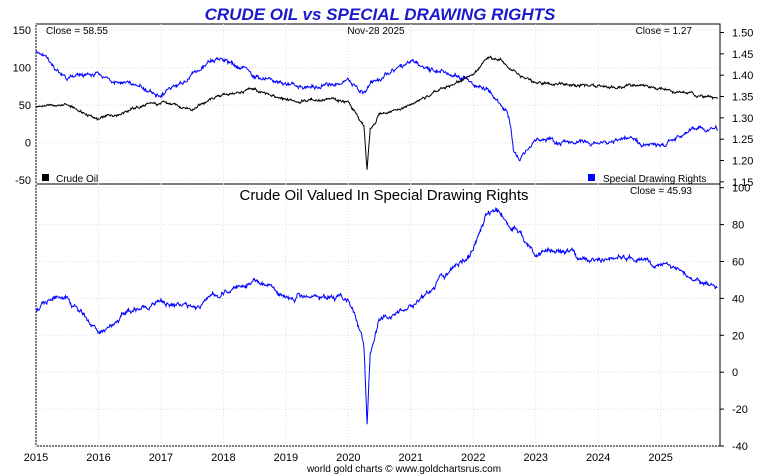 The image size is (760, 475). I want to click on right-y-tick-label: 1.30, so click(742, 119).